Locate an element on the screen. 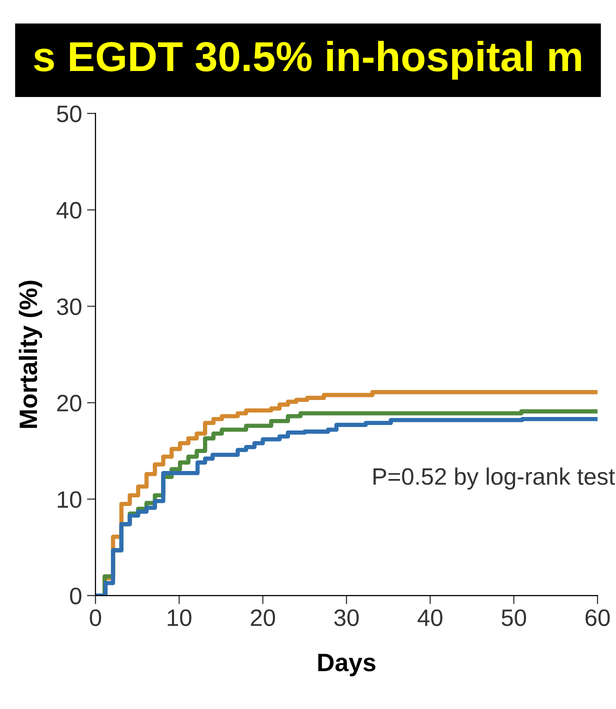 This screenshot has width=616, height=709. x-tick-label: 20 is located at coordinates (263, 617).